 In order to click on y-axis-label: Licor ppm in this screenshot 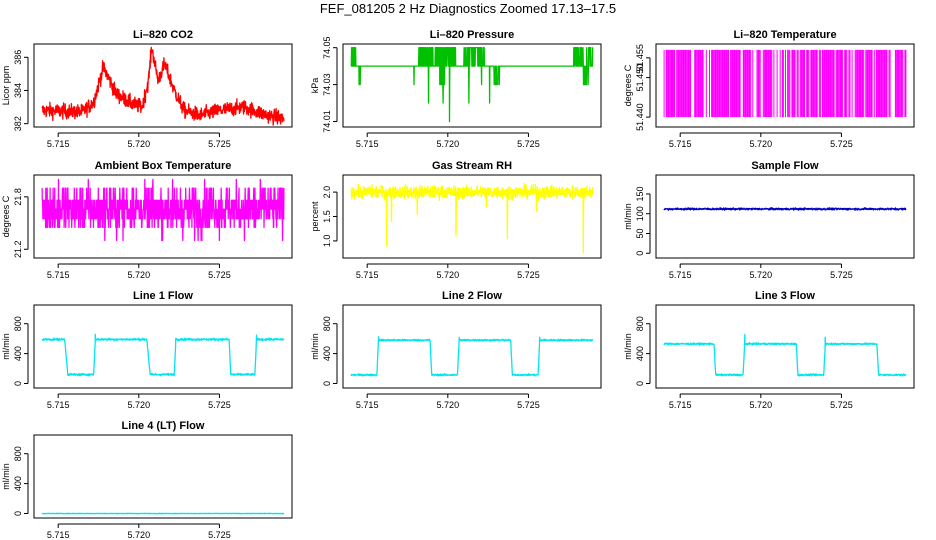, I will do `click(6, 86)`.